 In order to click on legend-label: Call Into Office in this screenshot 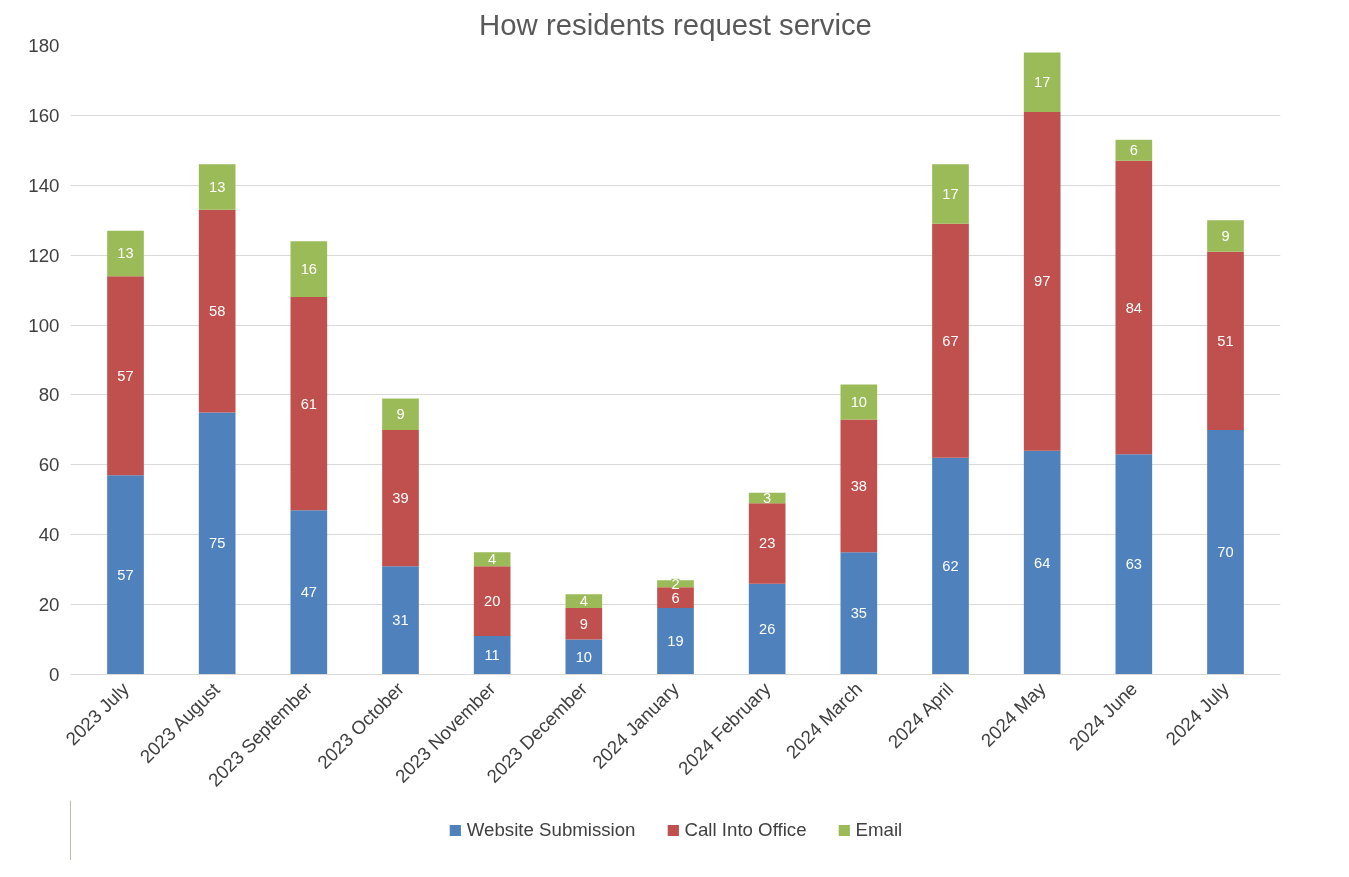, I will do `click(745, 830)`.